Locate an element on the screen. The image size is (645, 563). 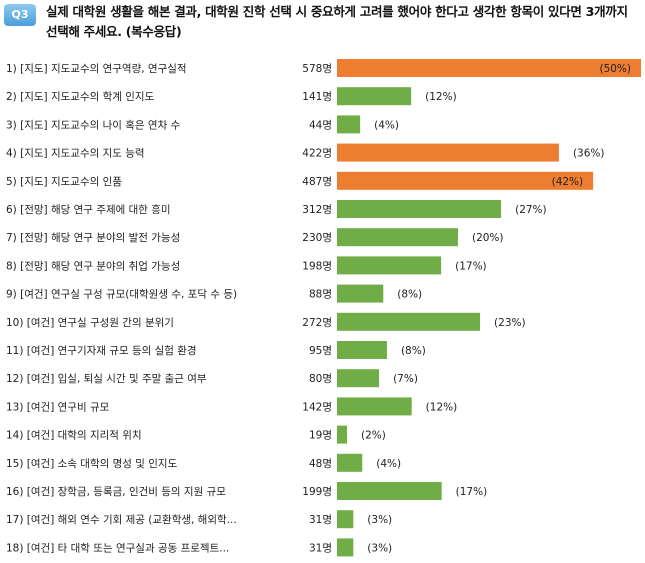
category-label: 7) [전망] 해당 연구 분야의 발전 가능성 is located at coordinates (93, 237).